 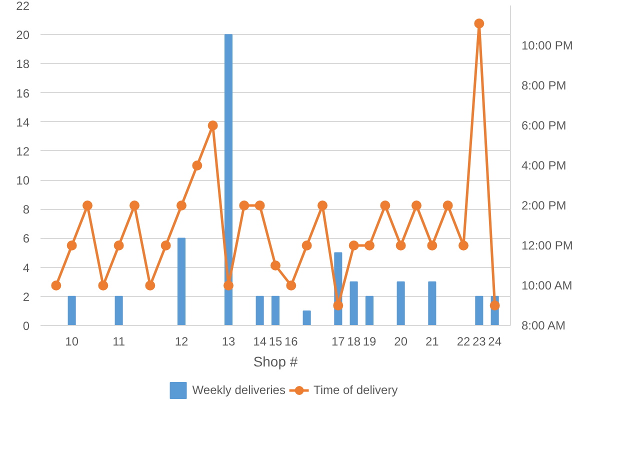 I want to click on x-tick-label: 24, so click(x=495, y=341).